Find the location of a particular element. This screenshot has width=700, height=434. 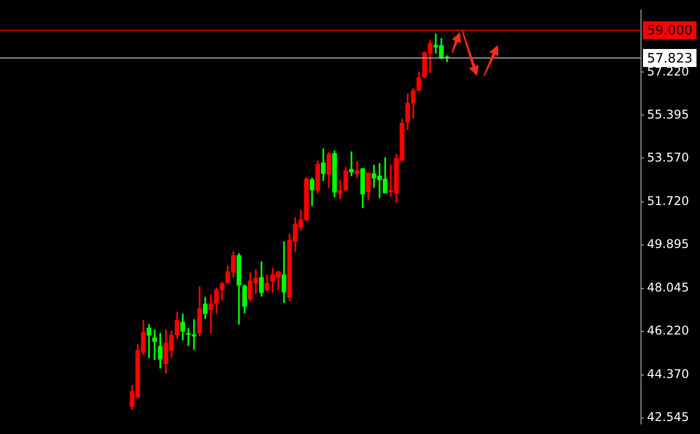

y-tick-label: 55.395 is located at coordinates (668, 114).